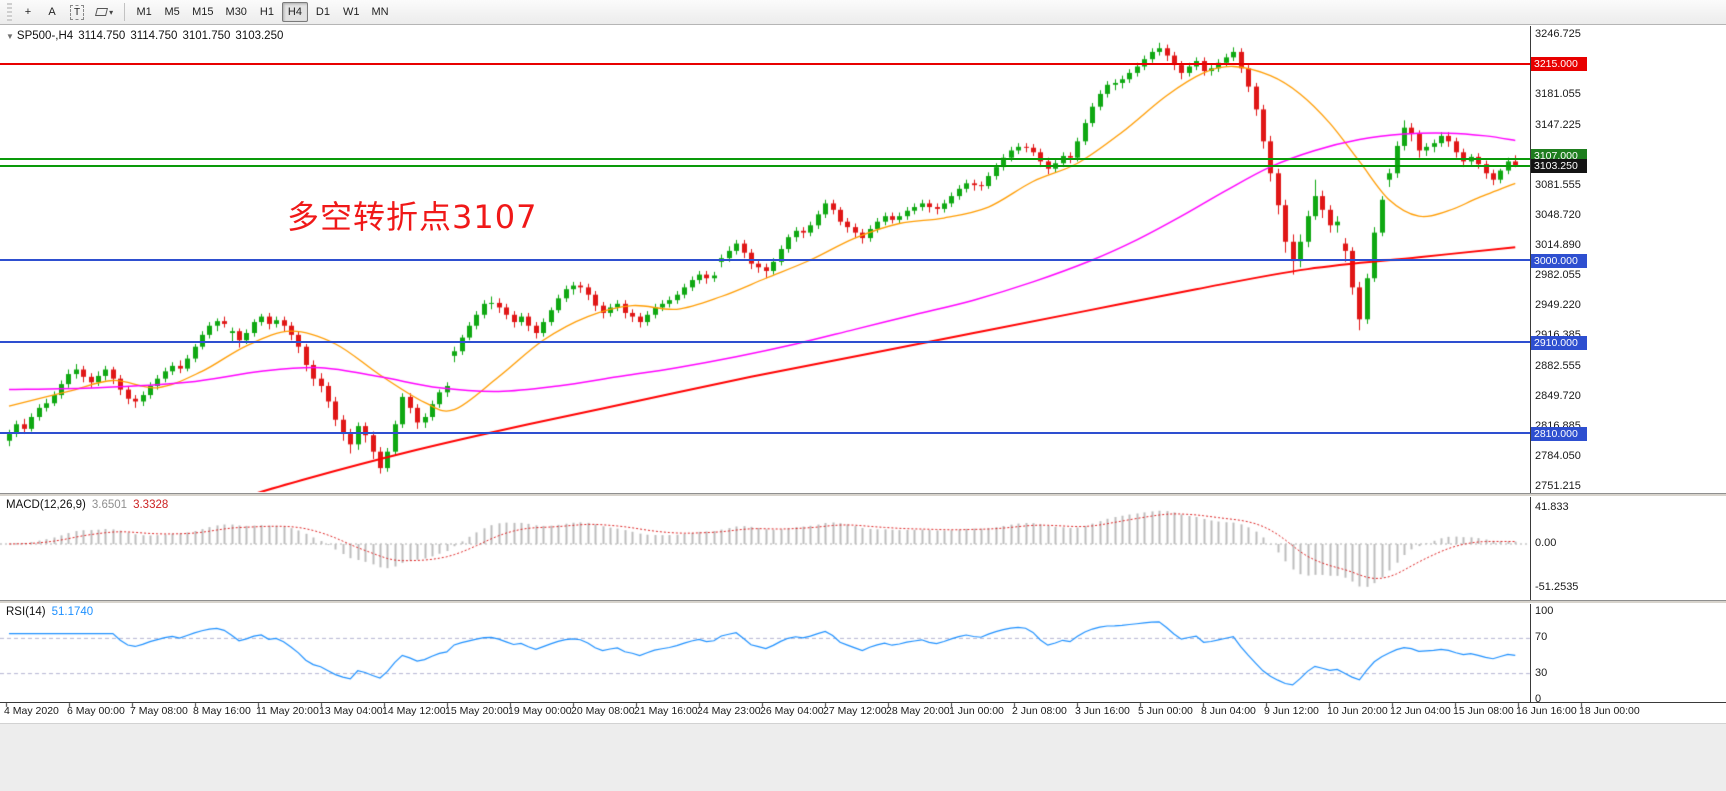 The width and height of the screenshot is (1726, 791). What do you see at coordinates (765, 652) in the screenshot?
I see `rsi-panel` at bounding box center [765, 652].